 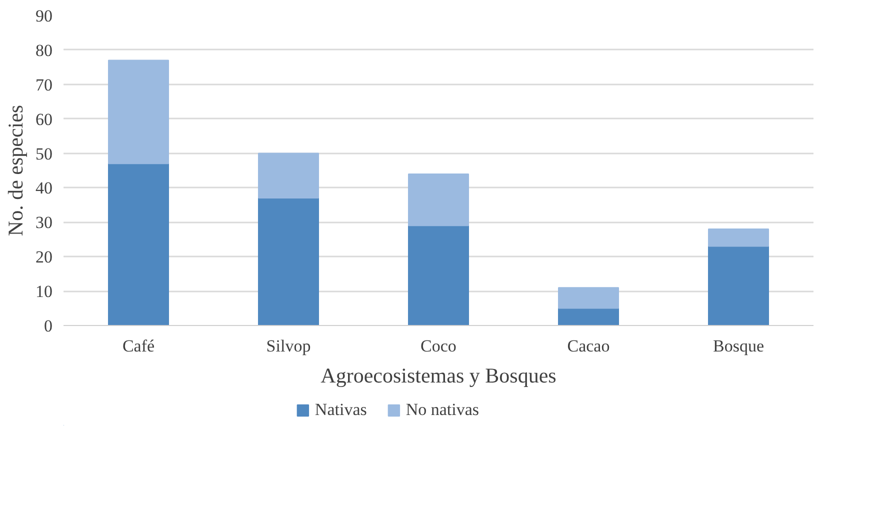 What do you see at coordinates (44, 16) in the screenshot?
I see `y-tick-label: 90` at bounding box center [44, 16].